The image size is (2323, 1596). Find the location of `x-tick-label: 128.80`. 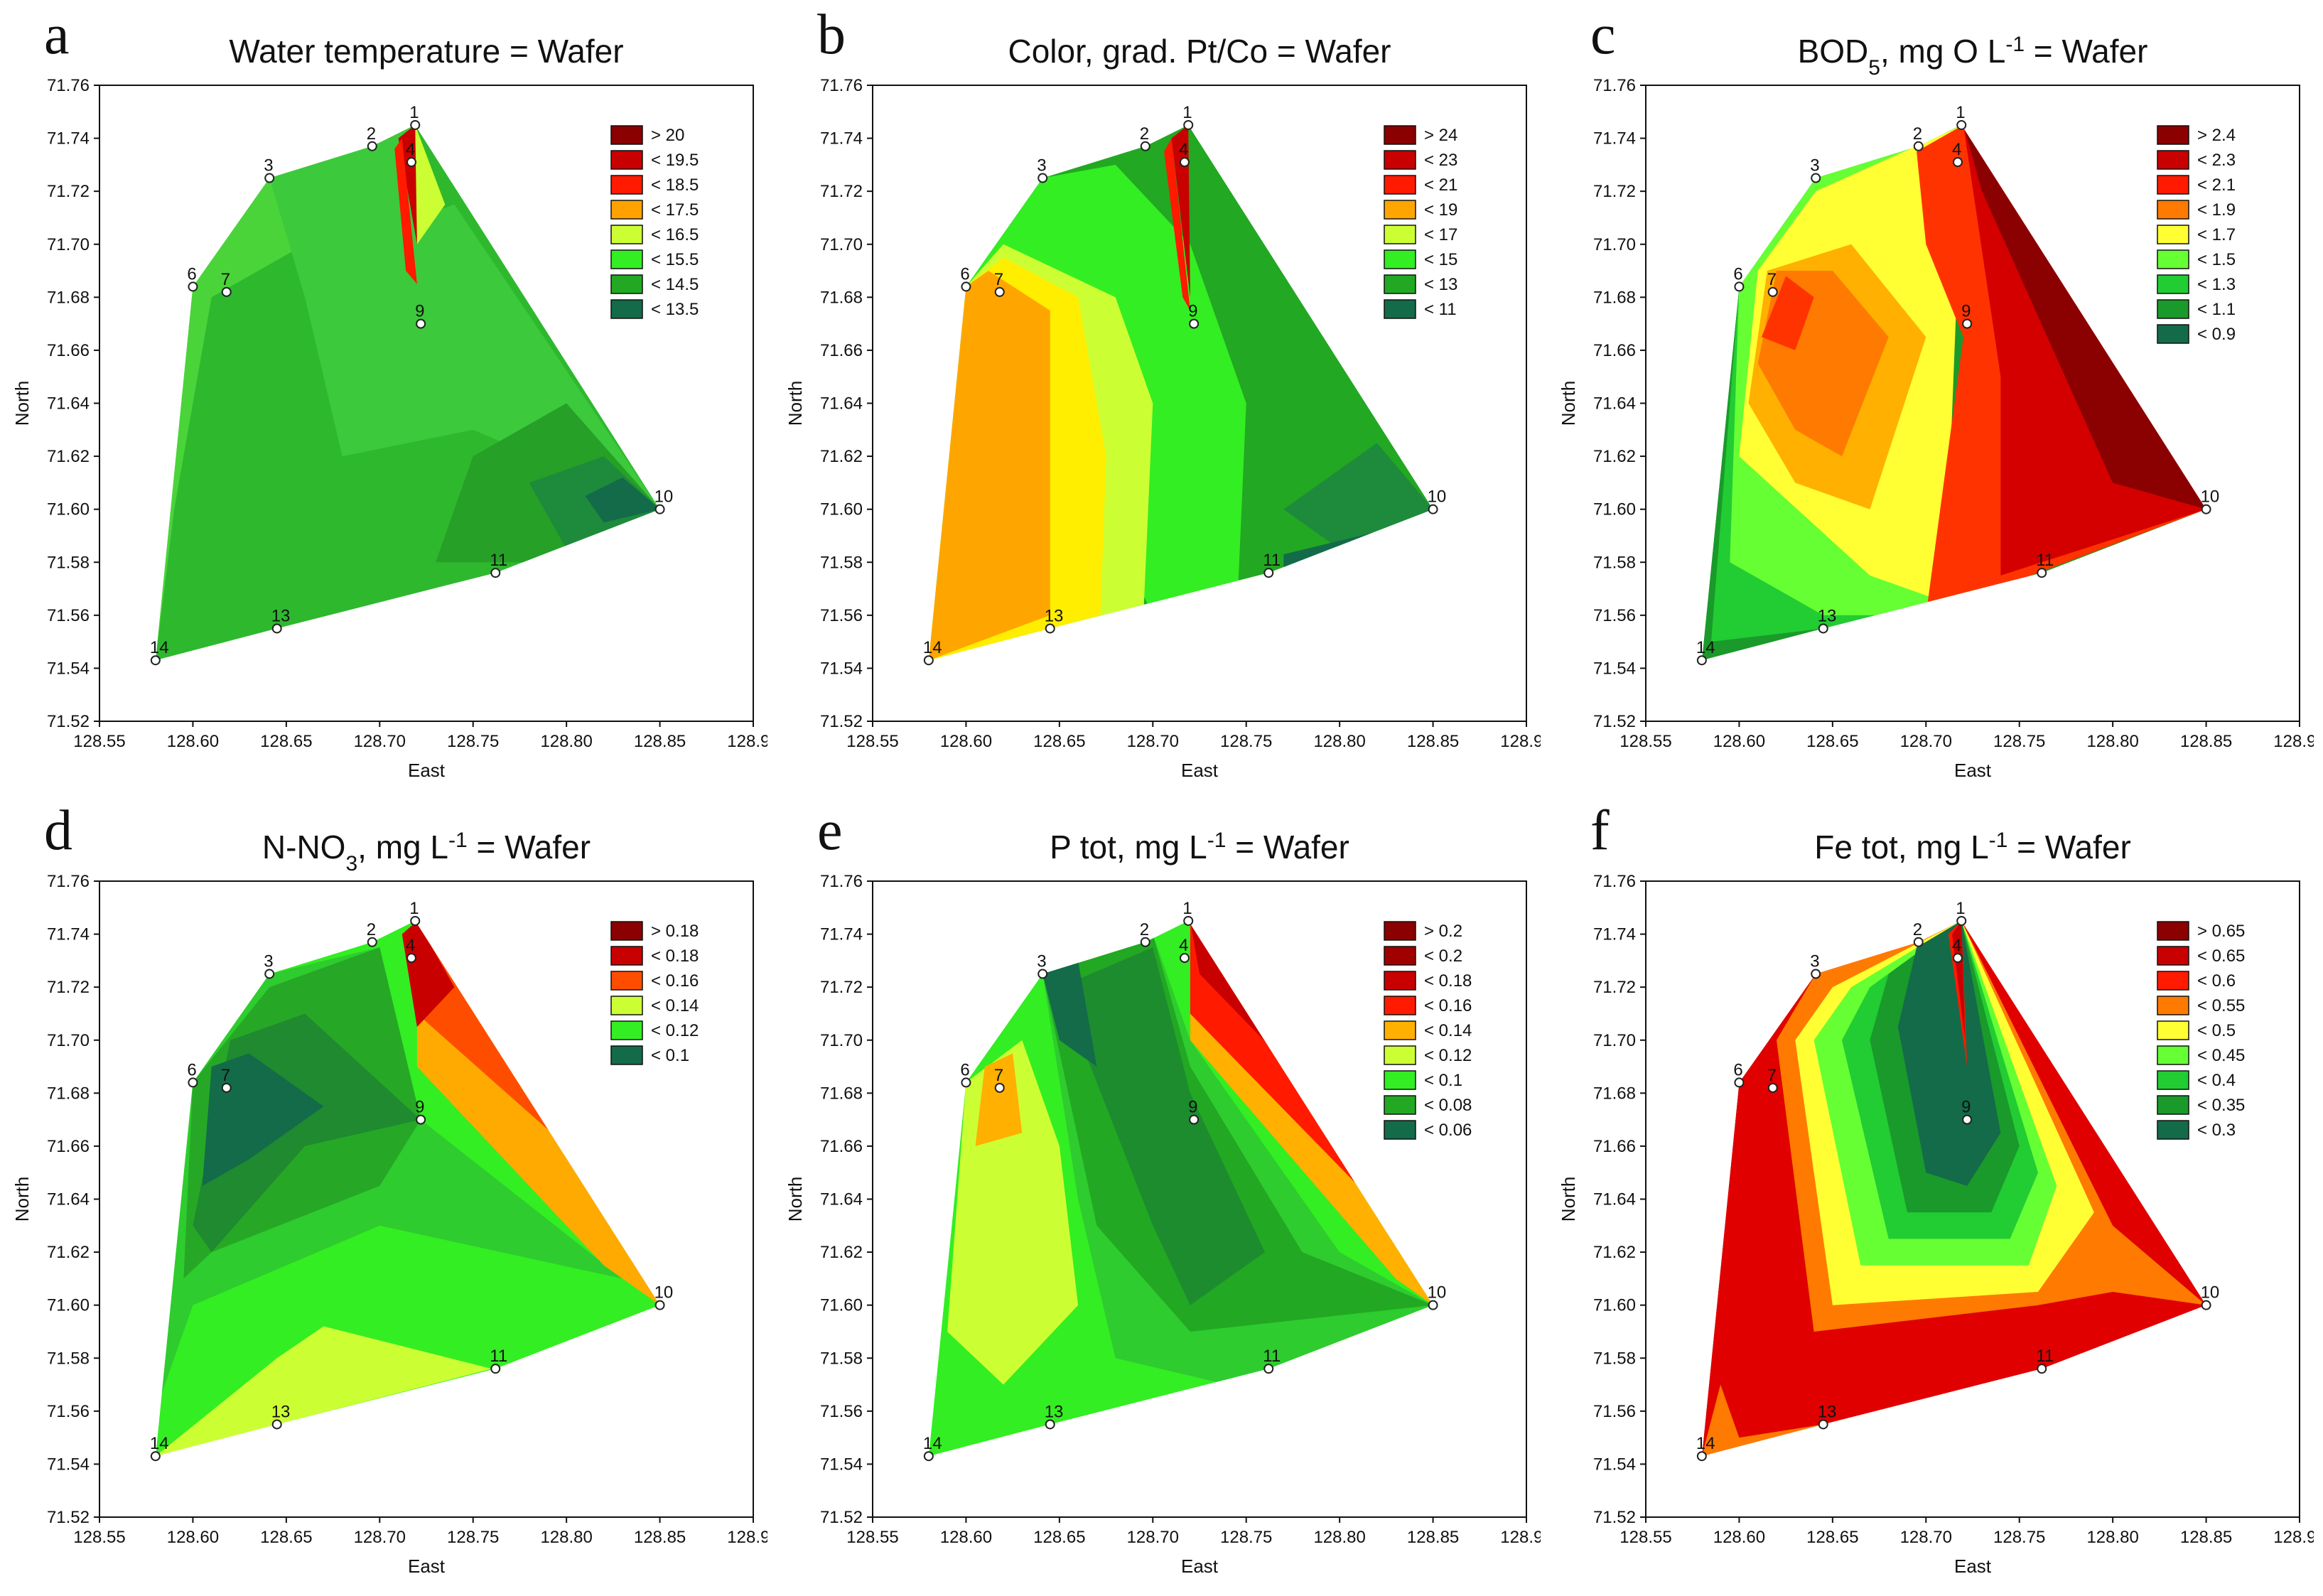

x-tick-label: 128.80 is located at coordinates (1339, 1538).